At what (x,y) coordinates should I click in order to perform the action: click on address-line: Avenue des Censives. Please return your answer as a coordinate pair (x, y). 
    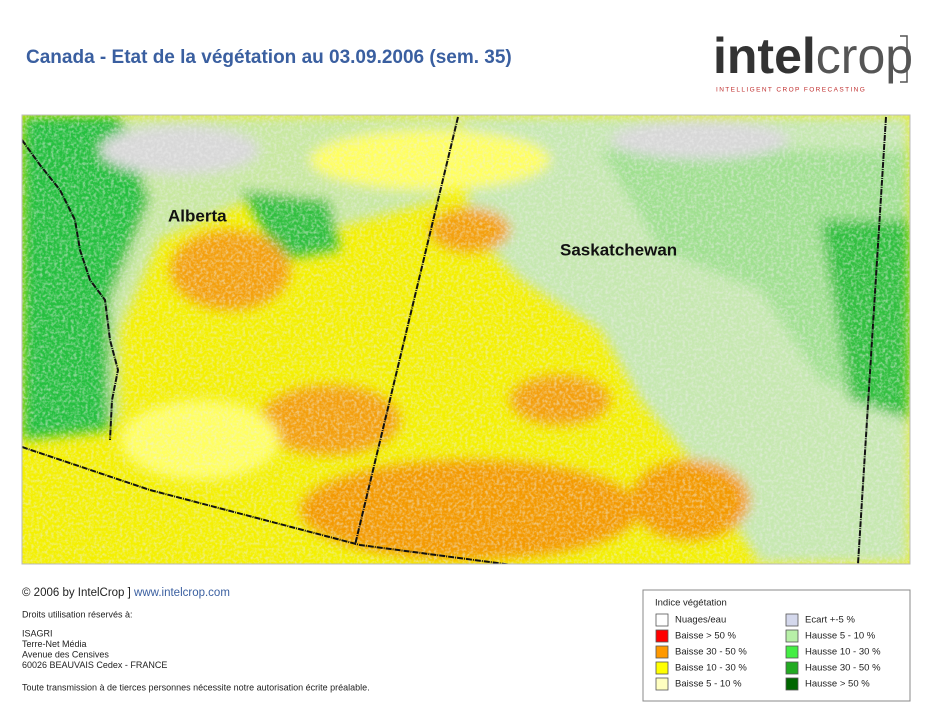
    Looking at the image, I should click on (65, 654).